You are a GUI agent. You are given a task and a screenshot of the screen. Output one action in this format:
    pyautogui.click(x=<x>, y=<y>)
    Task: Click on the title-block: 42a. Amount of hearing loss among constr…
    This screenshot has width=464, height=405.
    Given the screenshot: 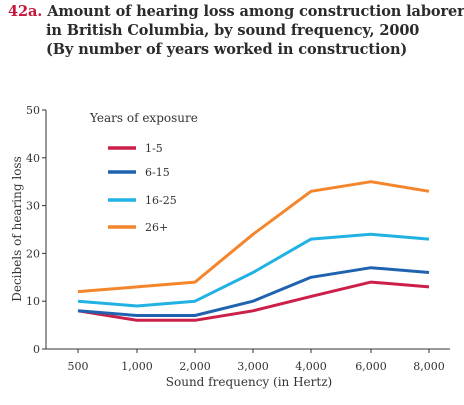 What is the action you would take?
    pyautogui.click(x=236, y=30)
    